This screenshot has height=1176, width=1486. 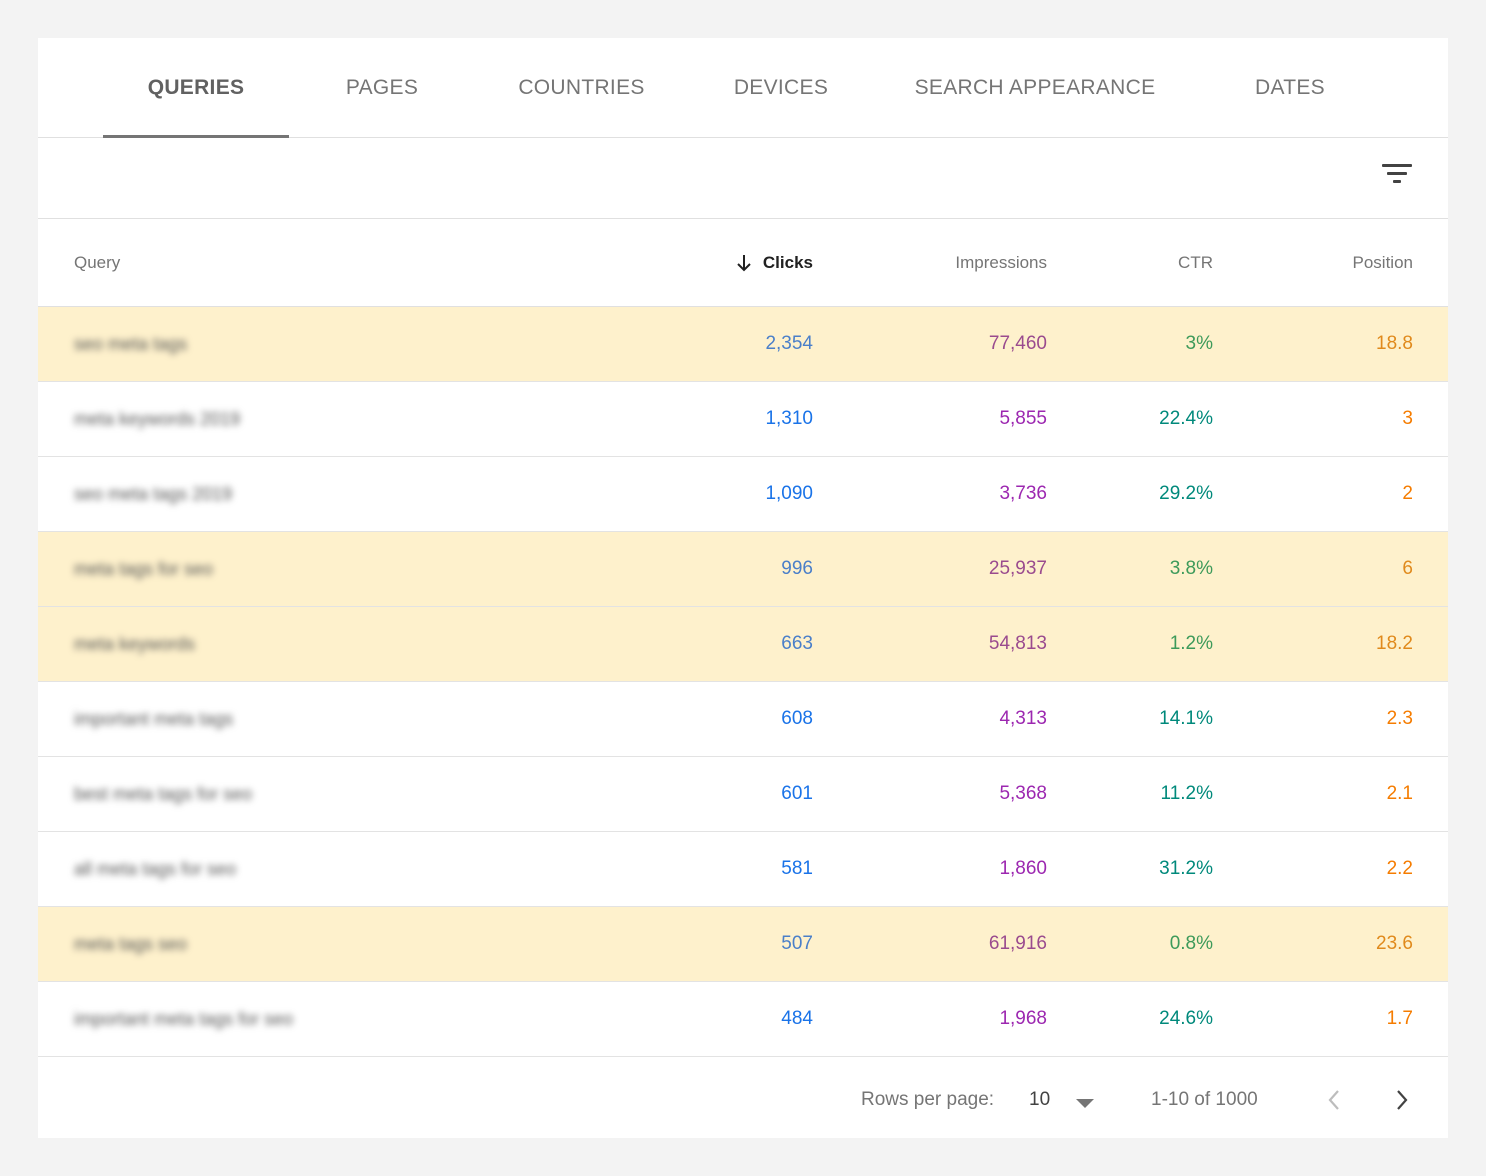 What do you see at coordinates (1186, 793) in the screenshot?
I see `cell-ctr: 11.2%` at bounding box center [1186, 793].